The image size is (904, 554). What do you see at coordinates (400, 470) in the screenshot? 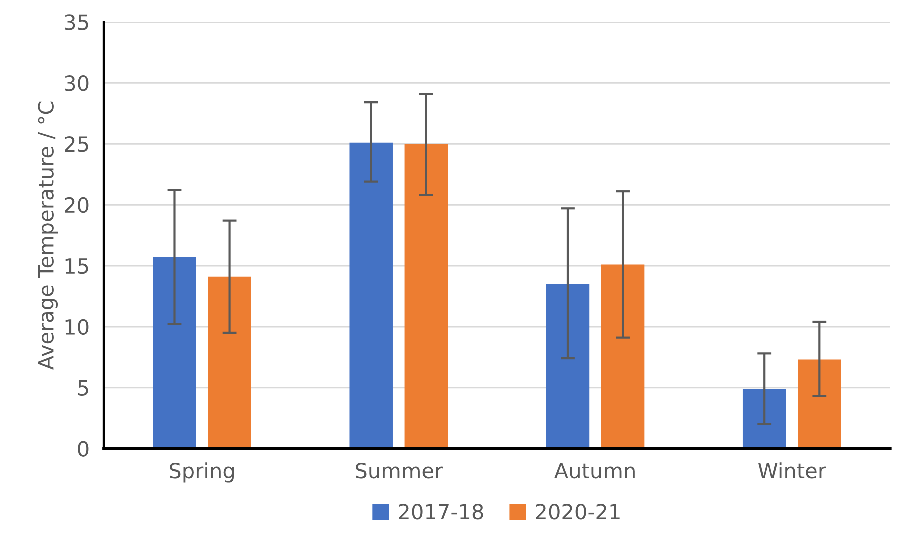
I see `x-tick-label: Summer` at bounding box center [400, 470].